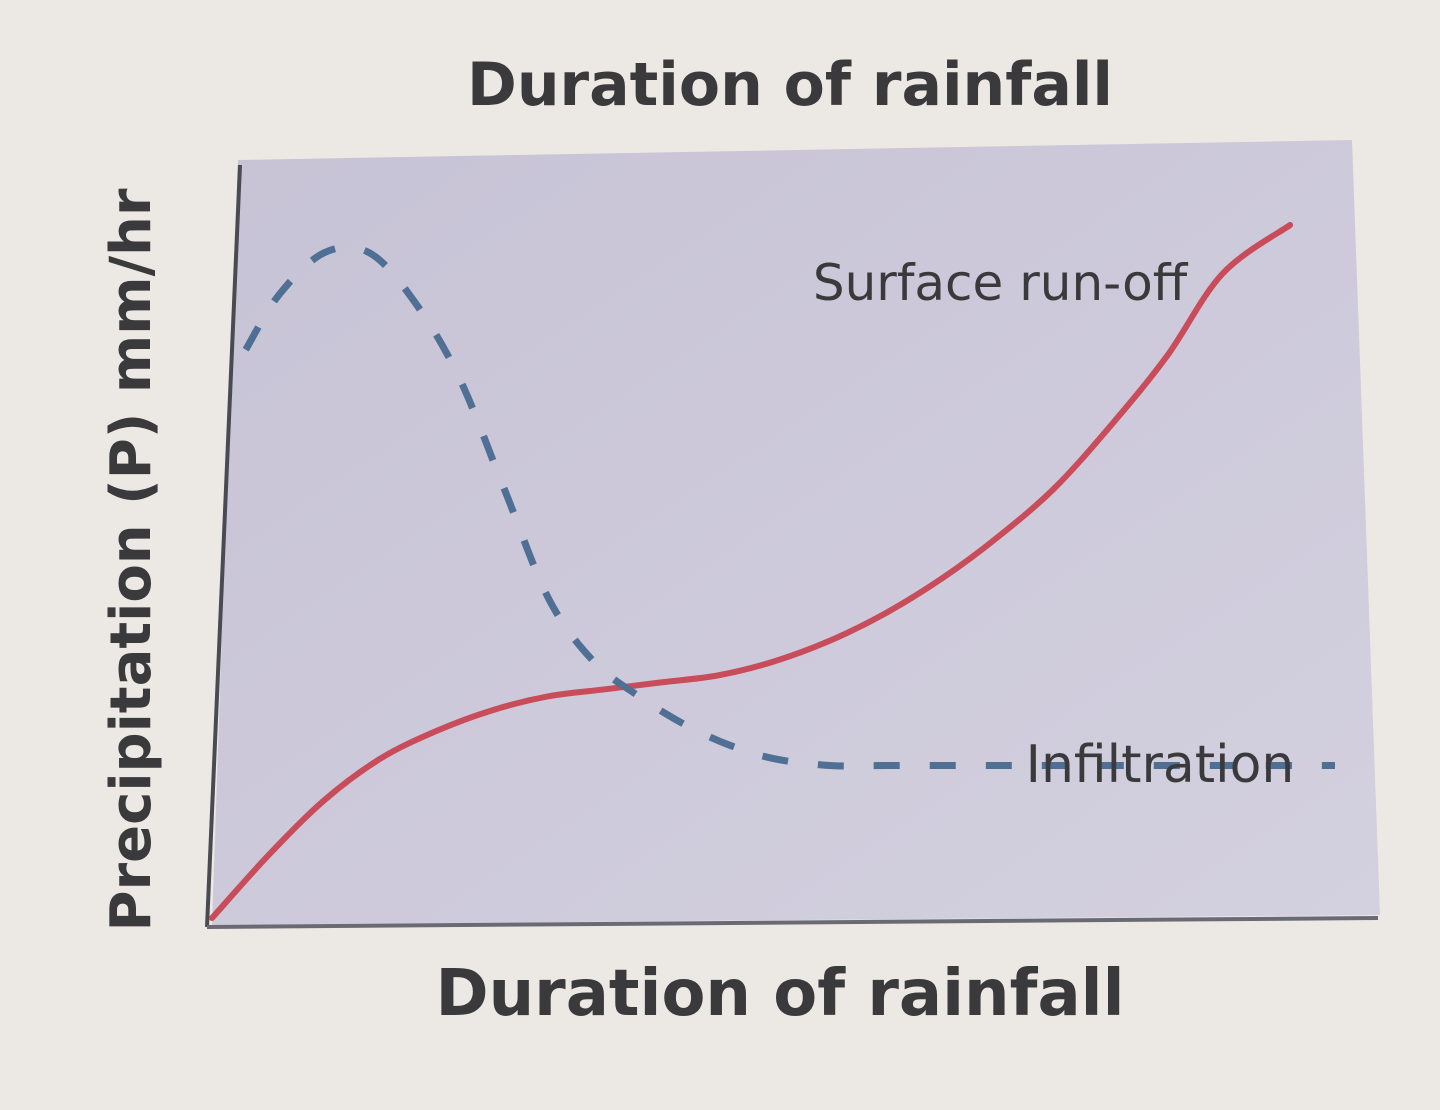 The image size is (1440, 1110). What do you see at coordinates (790, 85) in the screenshot?
I see `chart-title: Duration of rainfall` at bounding box center [790, 85].